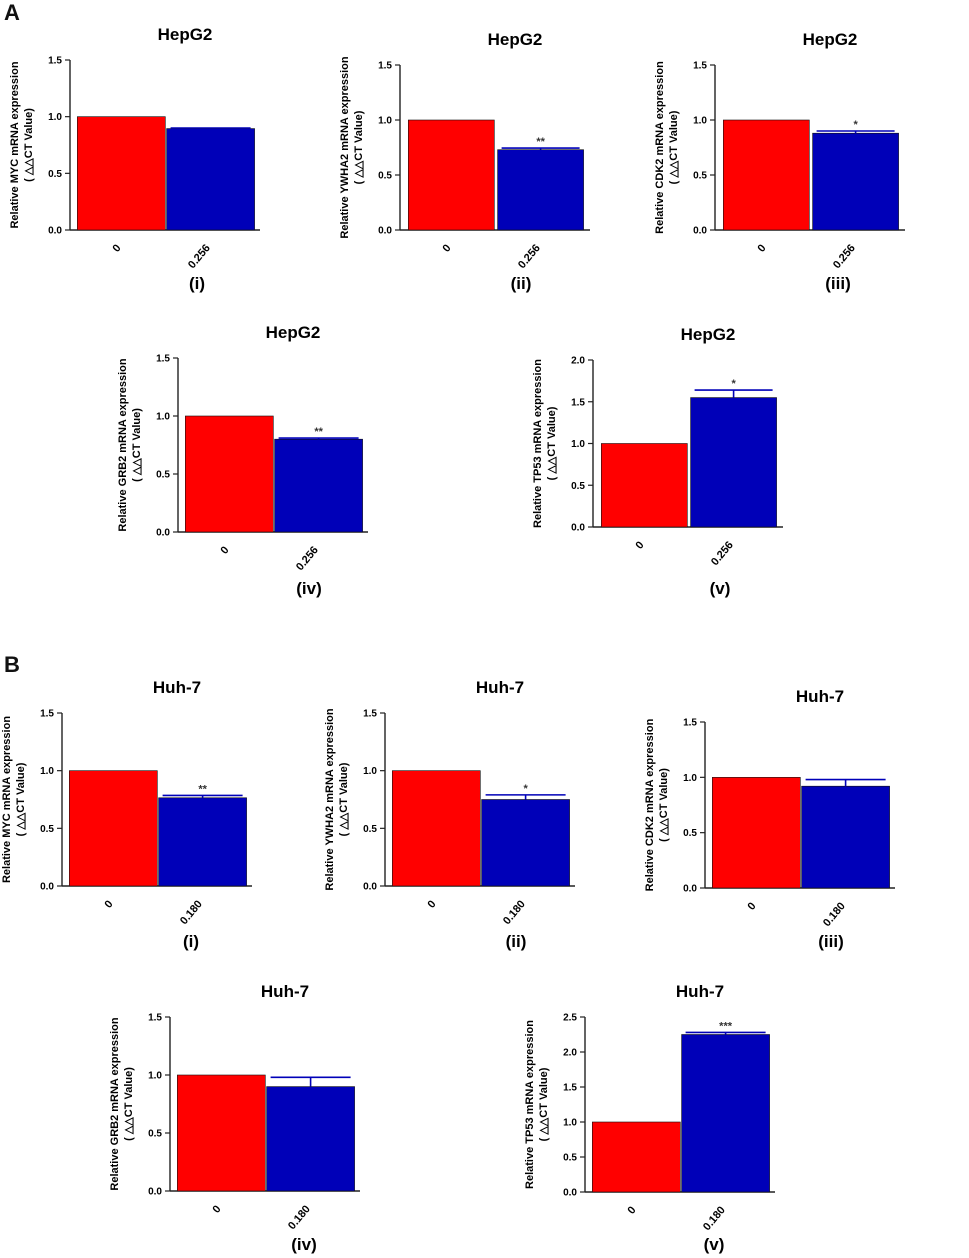 Image resolution: width=969 pixels, height=1258 pixels. I want to click on y-axis-label: Relative CDK2 mRNA expression, so click(660, 147).